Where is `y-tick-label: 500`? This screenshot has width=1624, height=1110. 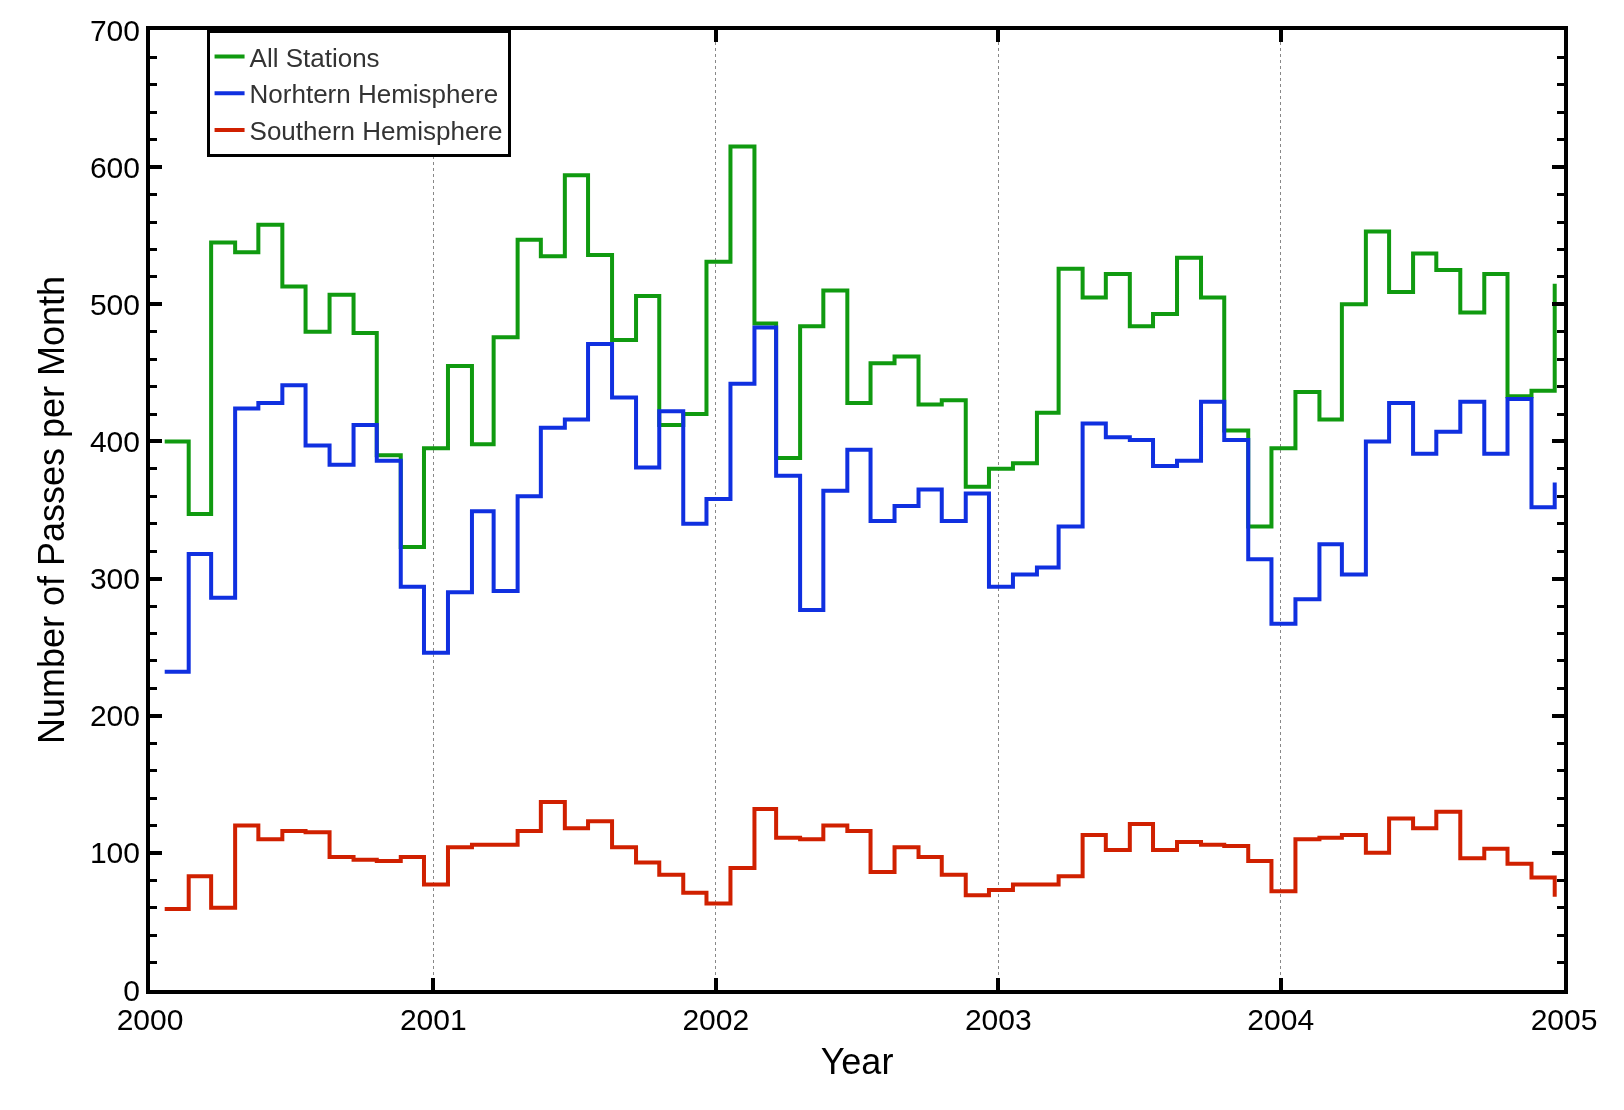
y-tick-label: 500 is located at coordinates (114, 304).